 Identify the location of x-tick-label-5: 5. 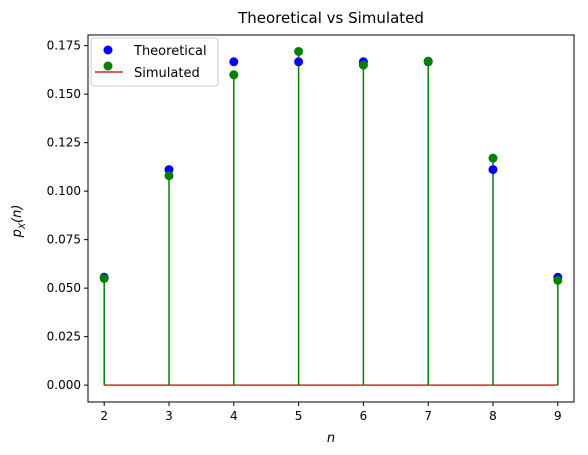
(299, 416).